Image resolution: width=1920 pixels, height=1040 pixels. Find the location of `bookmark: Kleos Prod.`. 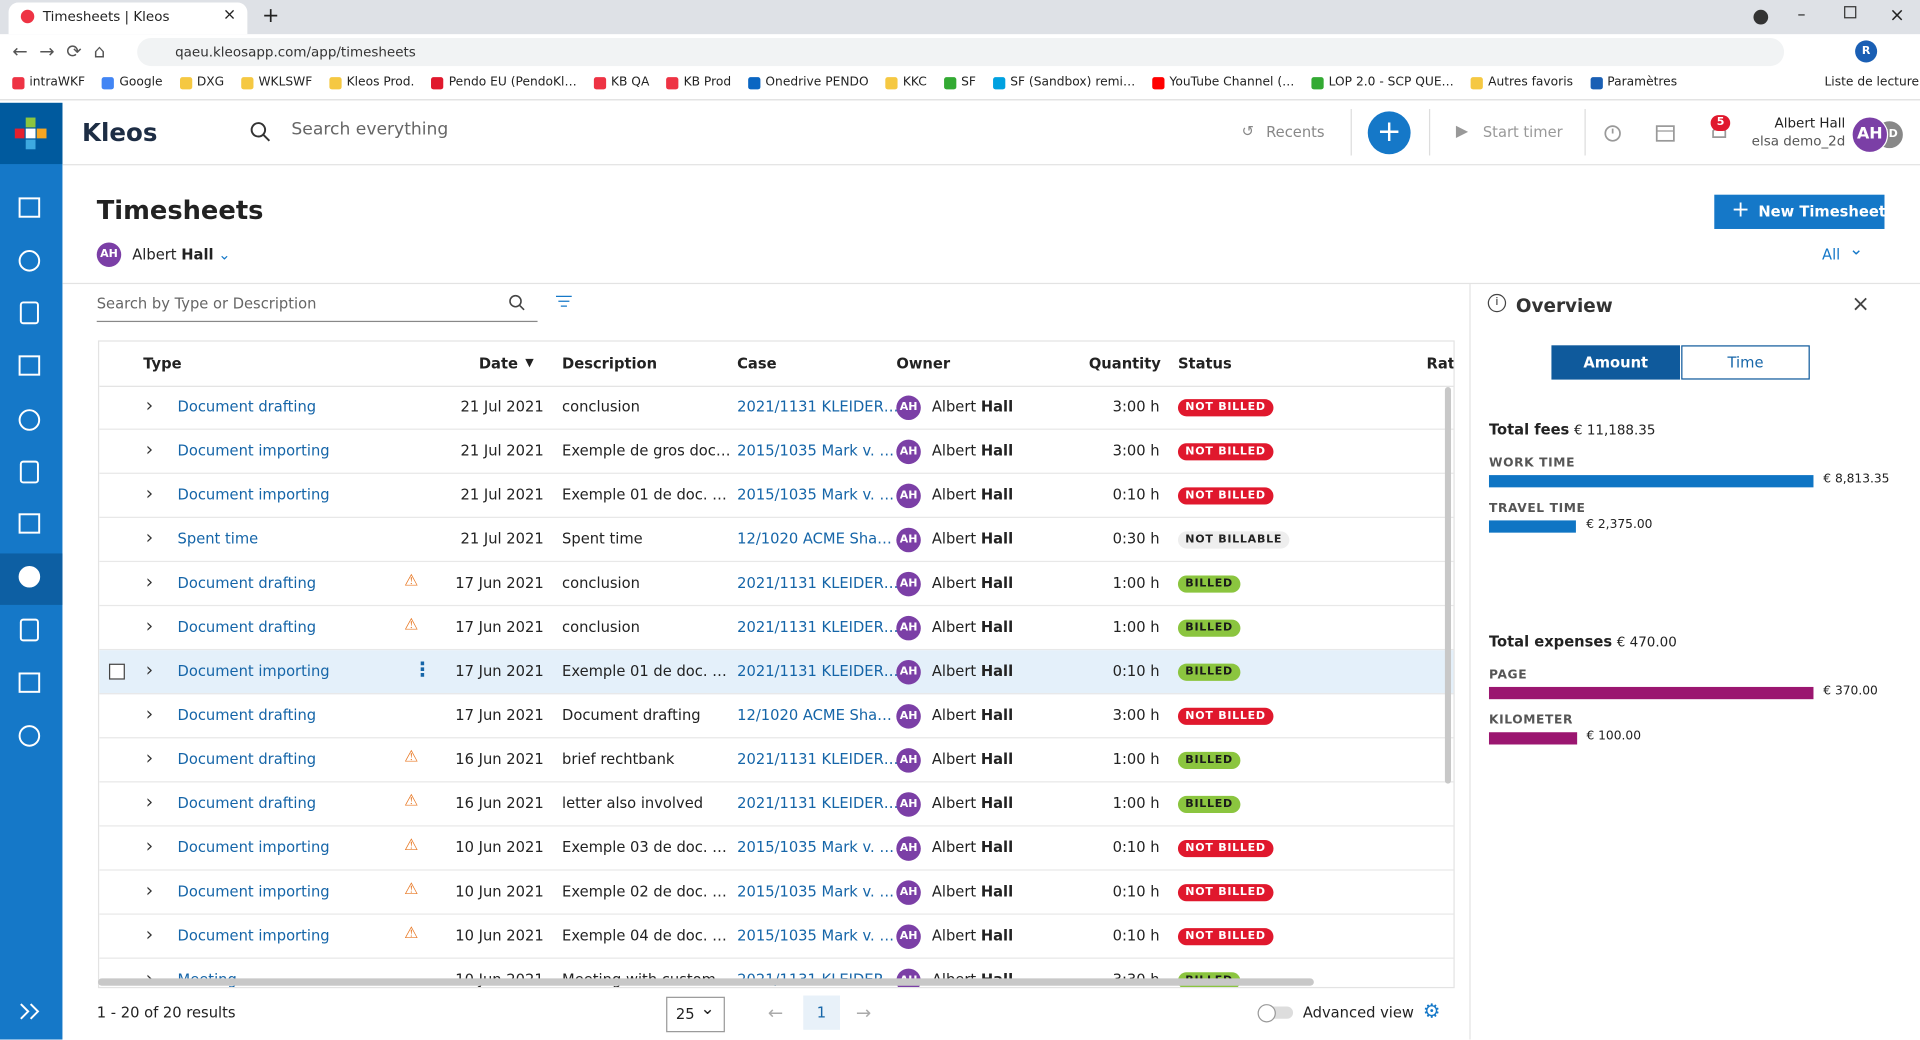

bookmark: Kleos Prod. is located at coordinates (371, 82).